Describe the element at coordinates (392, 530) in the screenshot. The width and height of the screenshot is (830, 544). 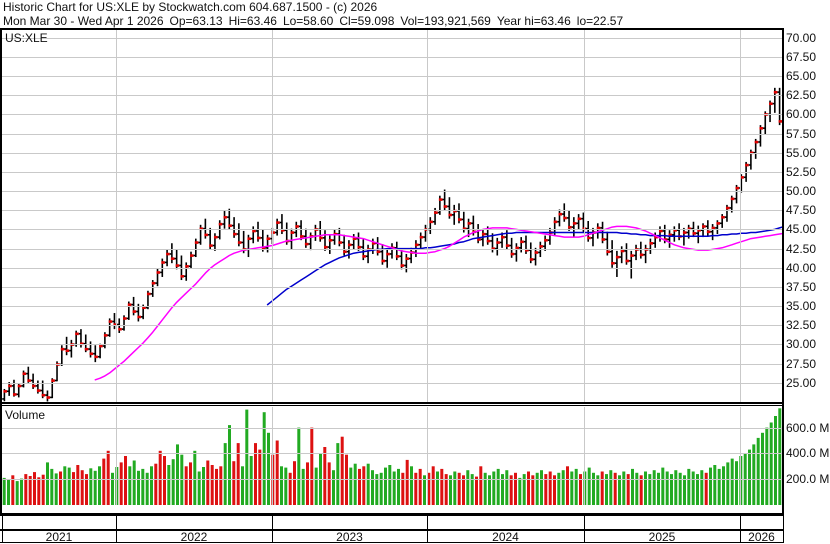
I see `date-axis-mid-rule` at that location.